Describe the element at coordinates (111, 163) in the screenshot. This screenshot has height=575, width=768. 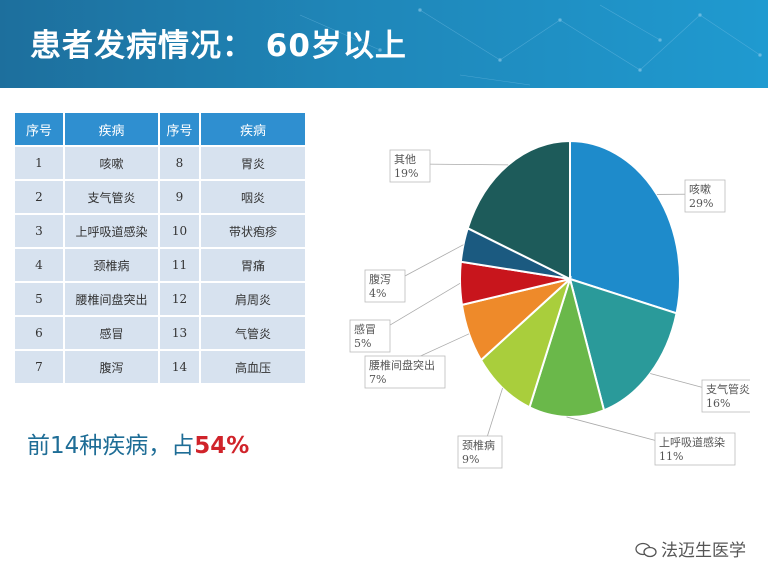
I see `cell-disease: 咳嗽` at that location.